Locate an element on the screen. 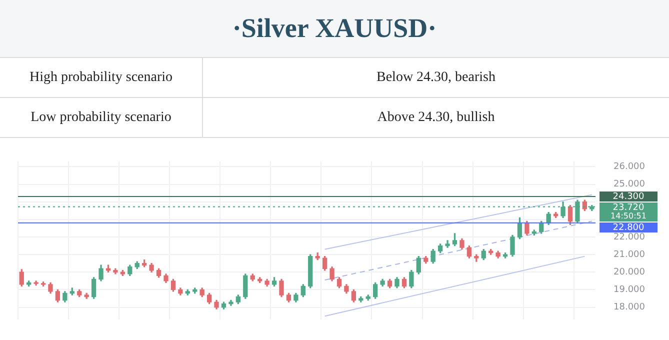 This screenshot has width=669, height=340. text: 14:50:51 is located at coordinates (628, 216).